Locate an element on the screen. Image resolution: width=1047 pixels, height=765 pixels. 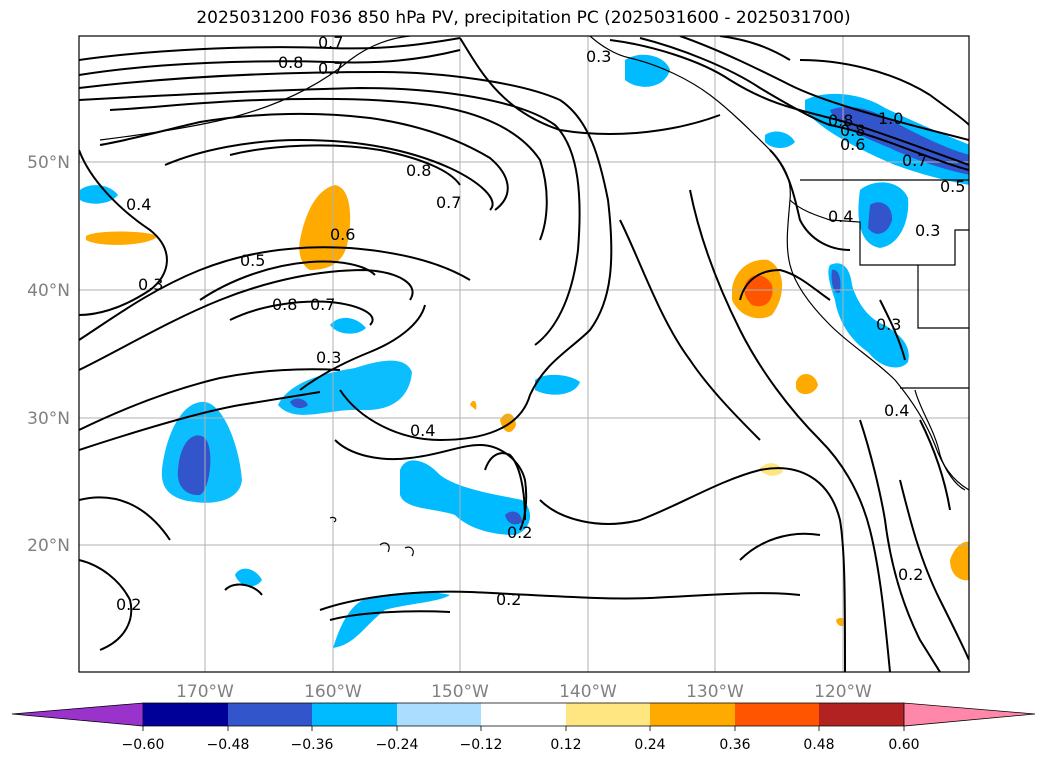
colorbar-tick-label: 0.60 is located at coordinates (903, 745).